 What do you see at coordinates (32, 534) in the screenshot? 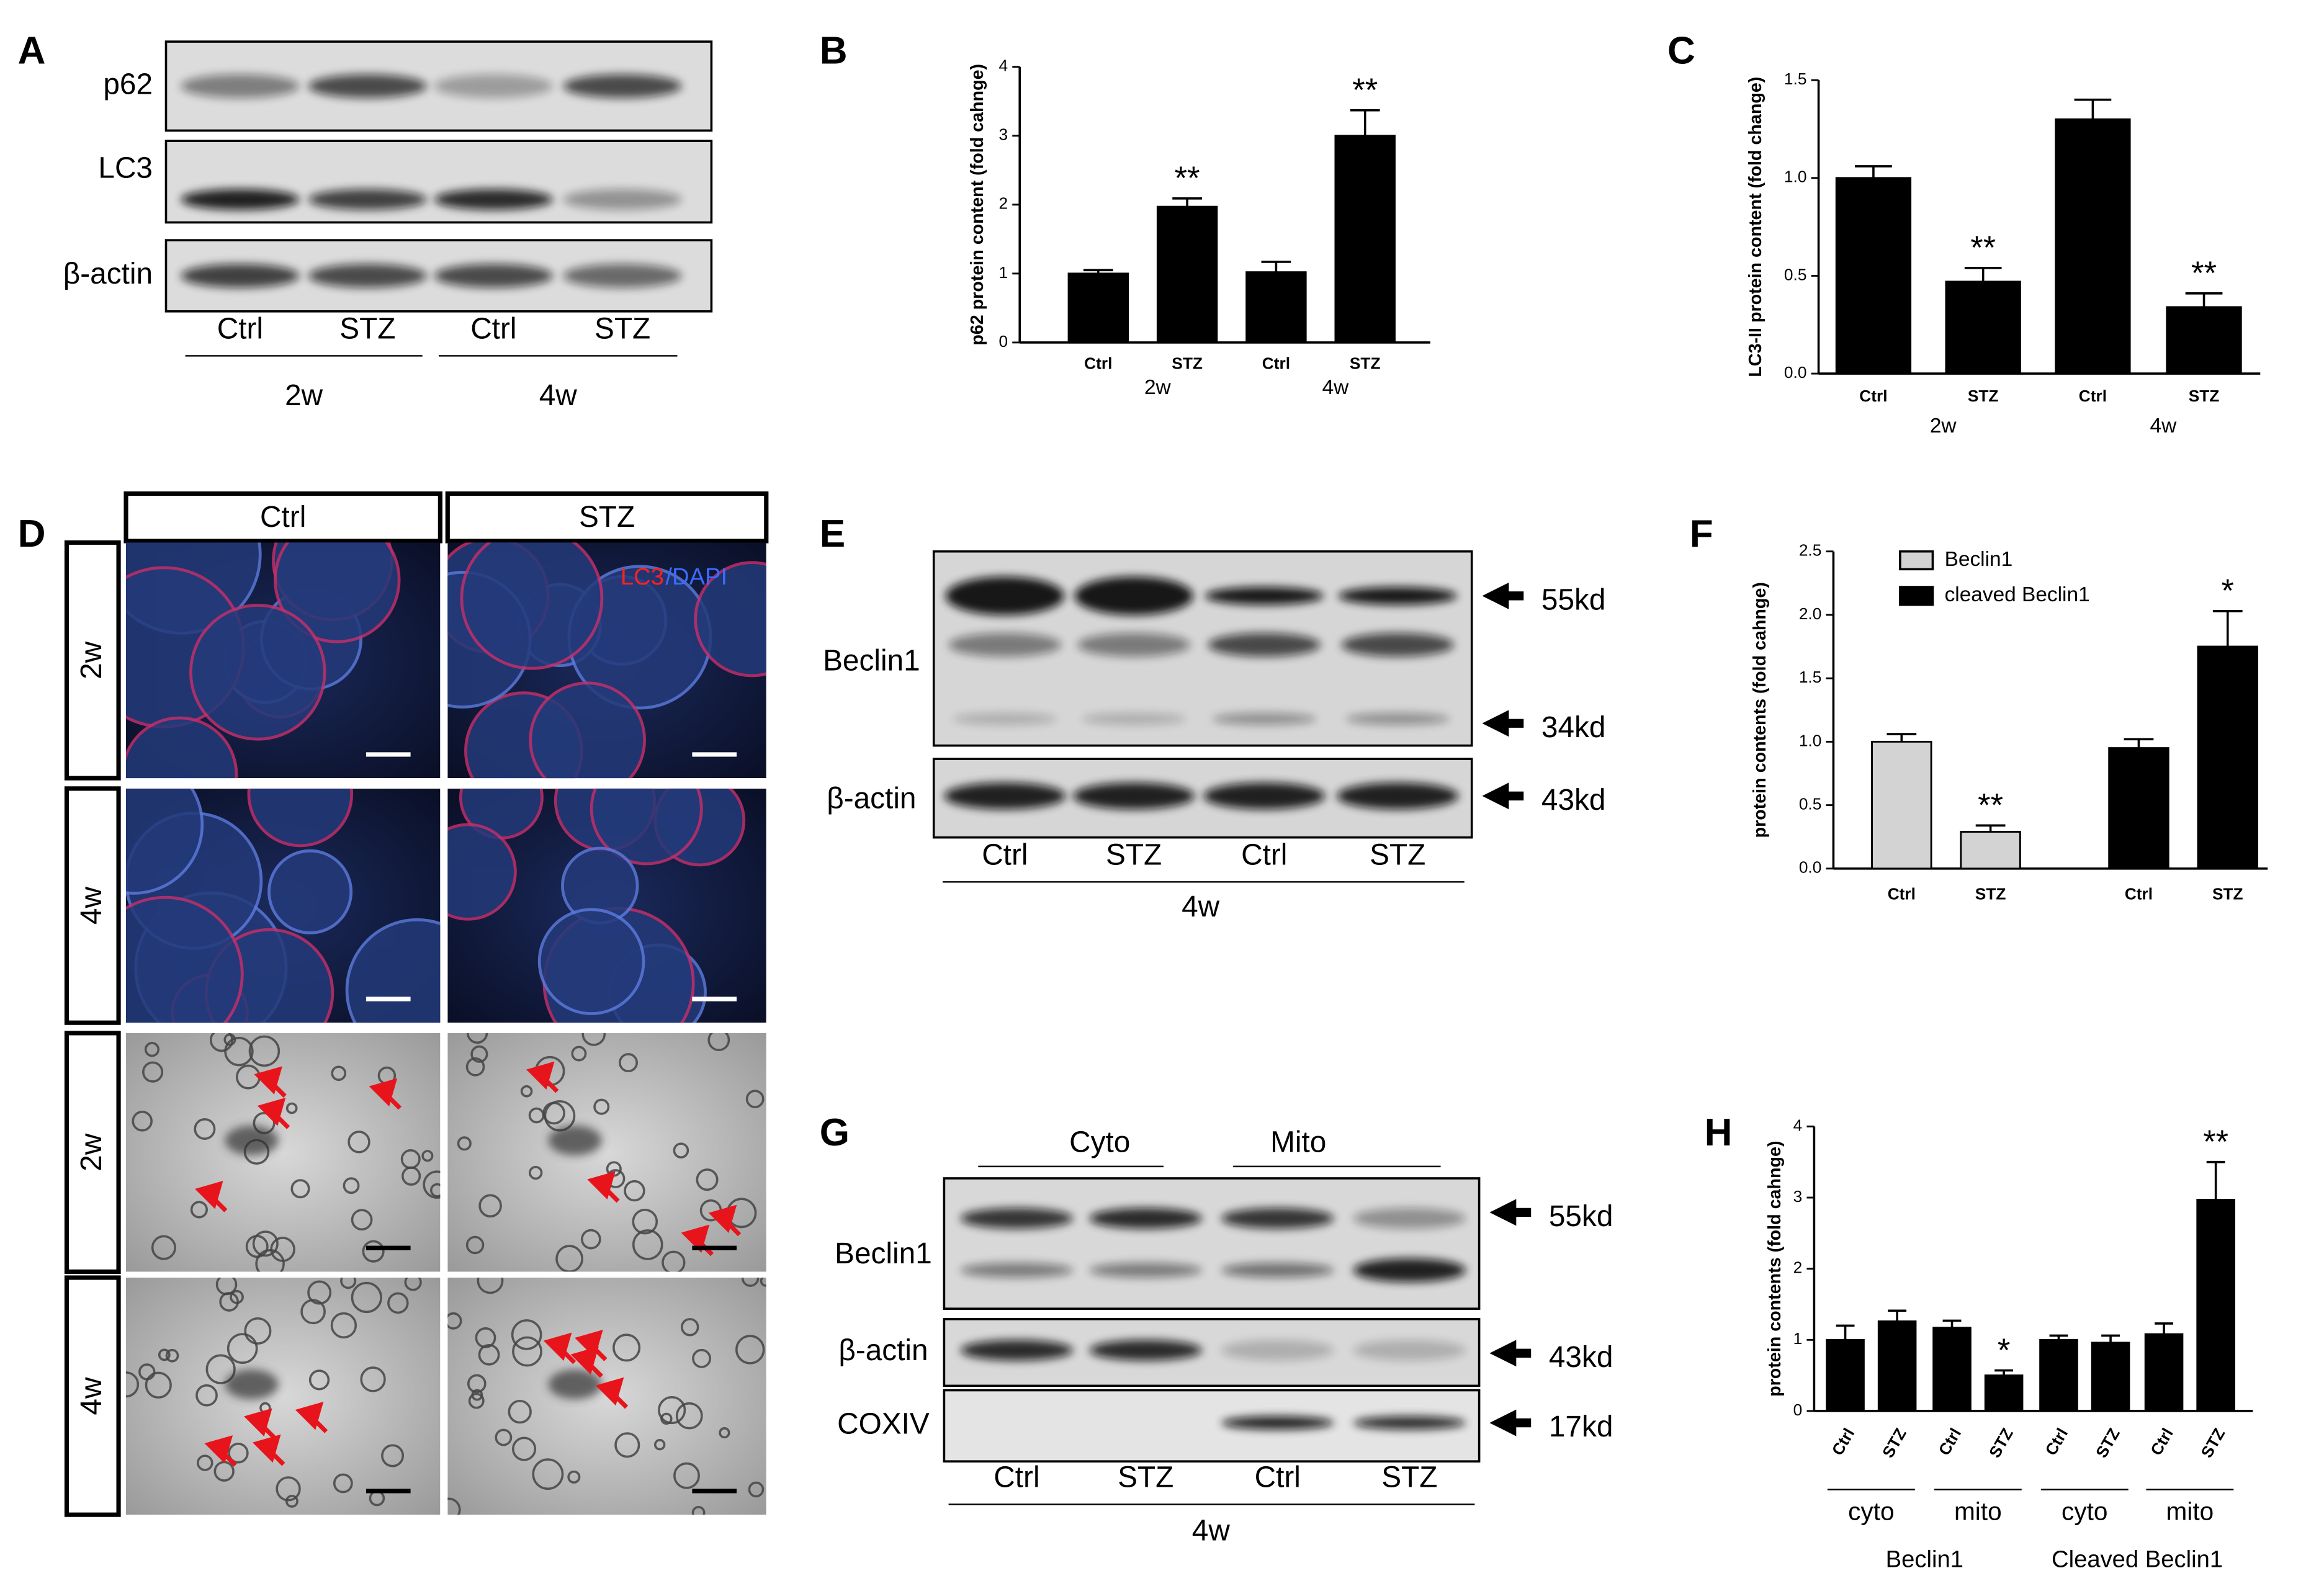
I see `panel-label: D` at bounding box center [32, 534].